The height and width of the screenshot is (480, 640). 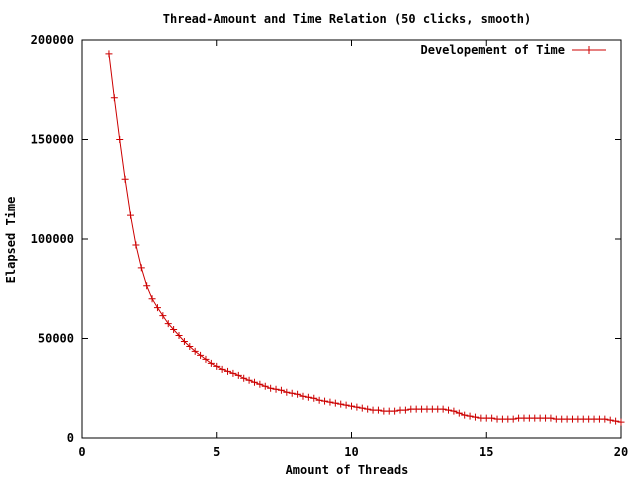 What do you see at coordinates (216, 452) in the screenshot?
I see `x-tick-label: 5` at bounding box center [216, 452].